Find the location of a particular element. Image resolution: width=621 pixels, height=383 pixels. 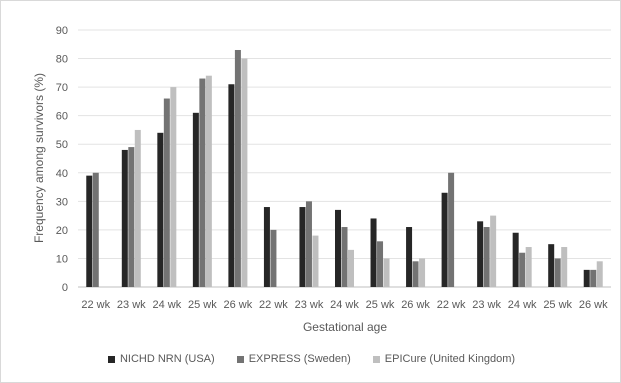

y-tick-label: 90 is located at coordinates (62, 31).